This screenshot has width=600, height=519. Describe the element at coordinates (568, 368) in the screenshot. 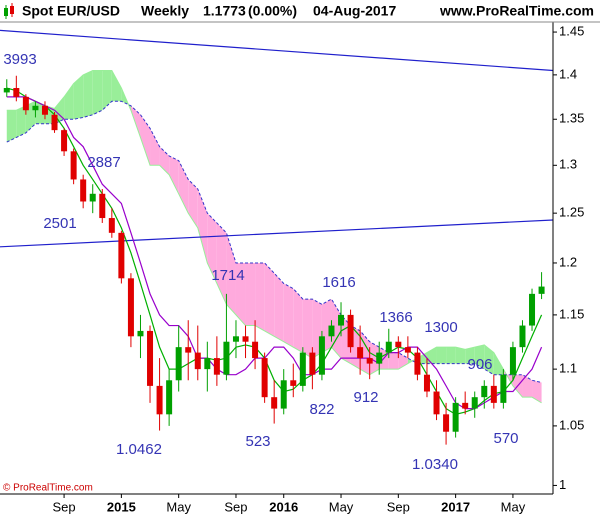

I see `y-tick-label: 1.1` at that location.